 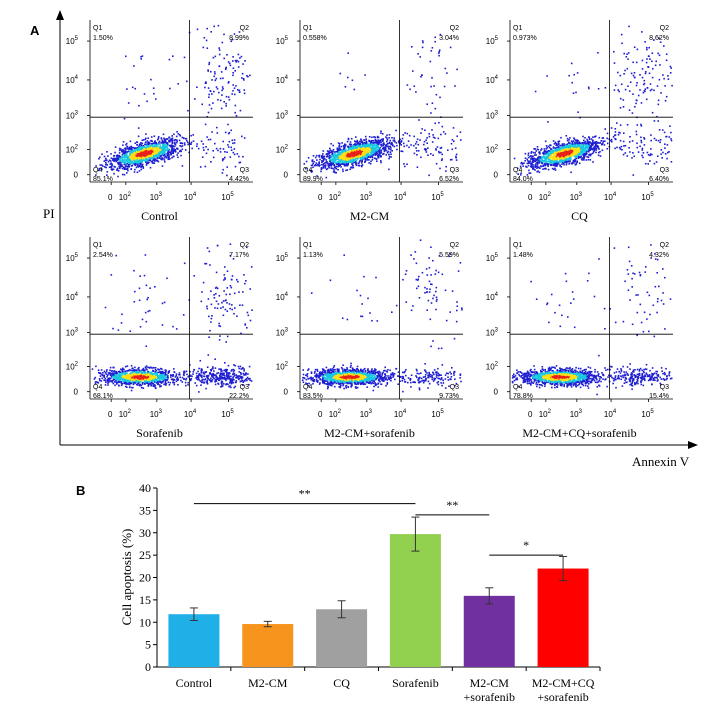 I want to click on panel-a-y-axis-label: PI, so click(x=49, y=213).